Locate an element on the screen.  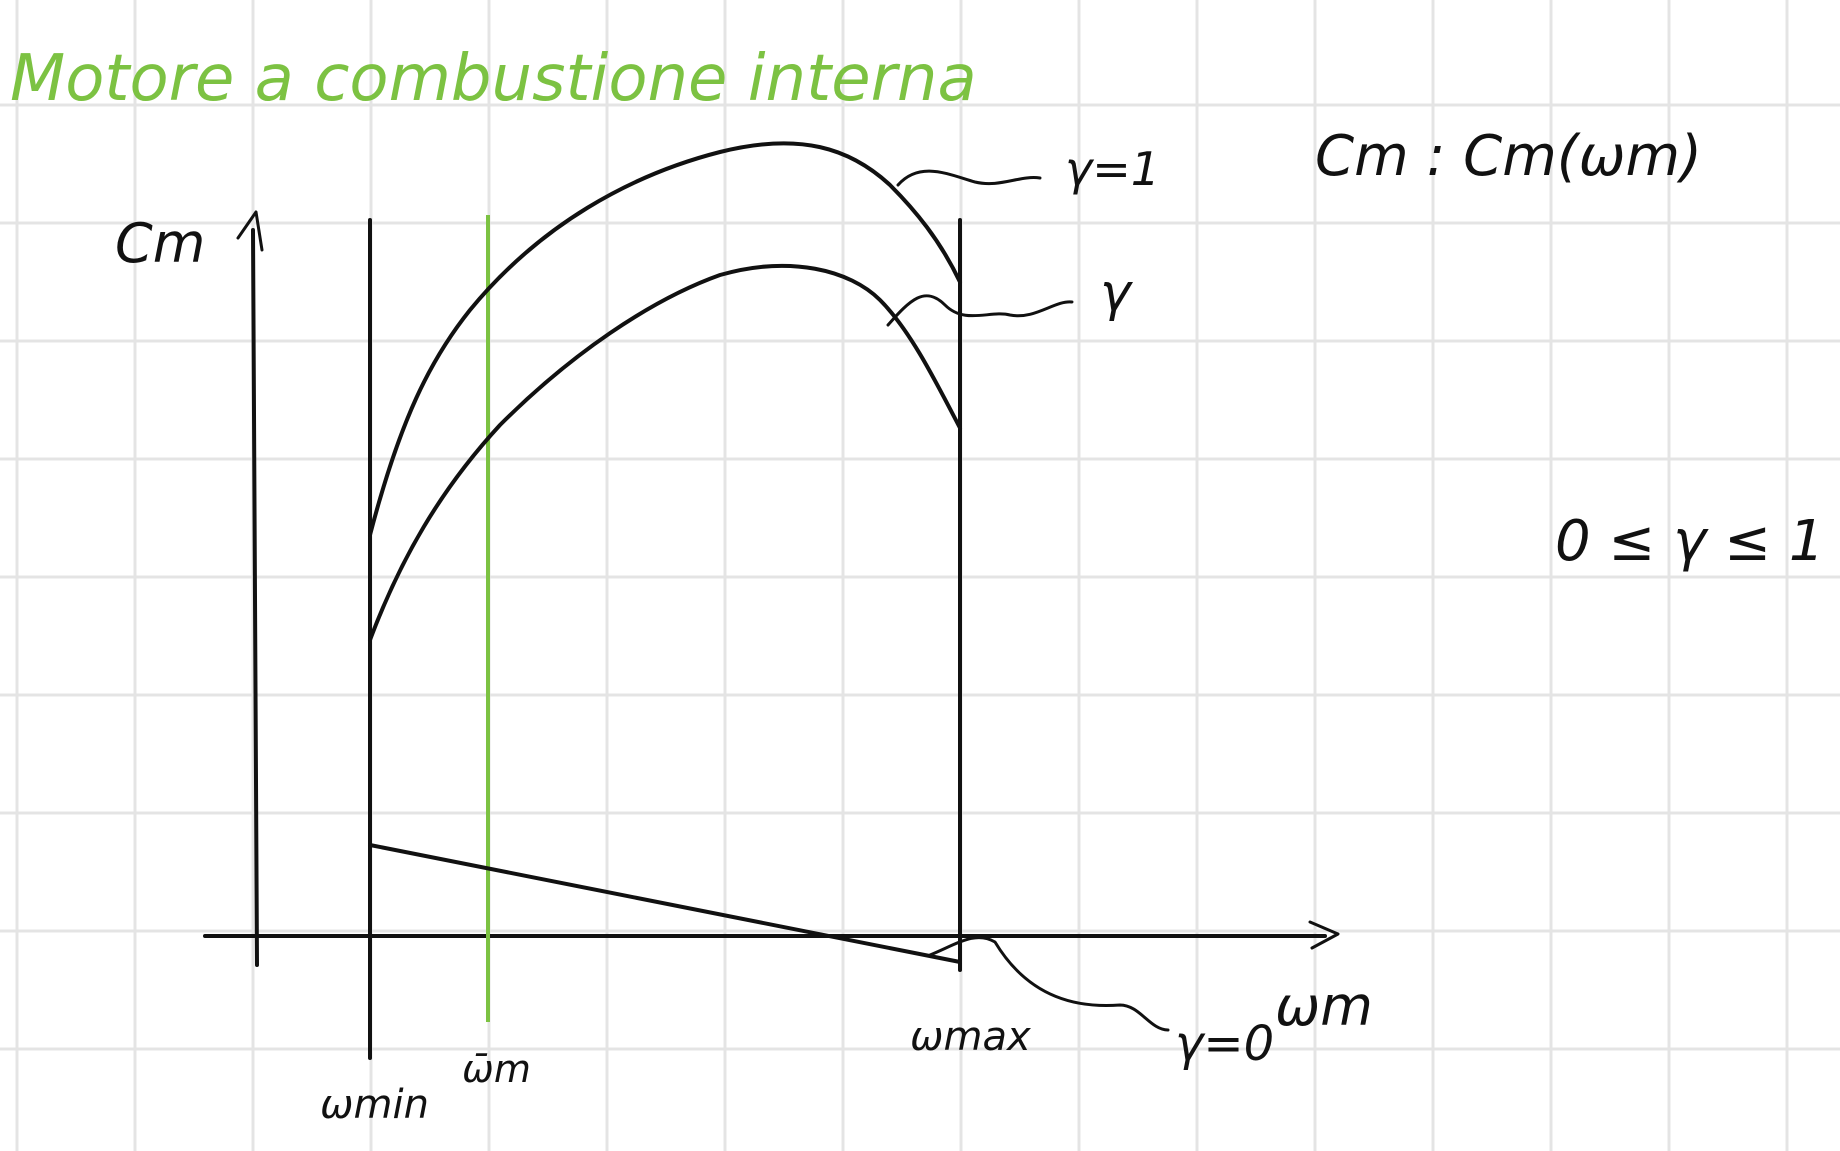
constraint-text: 0 ≤ γ ≤ 1 is located at coordinates (1689, 541).